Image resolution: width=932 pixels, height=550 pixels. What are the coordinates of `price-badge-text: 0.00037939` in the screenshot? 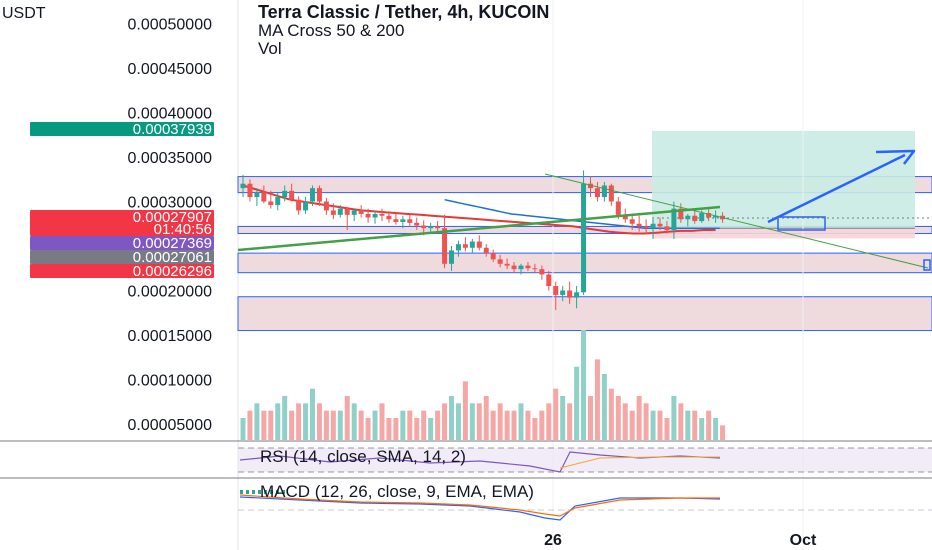 It's located at (172, 129).